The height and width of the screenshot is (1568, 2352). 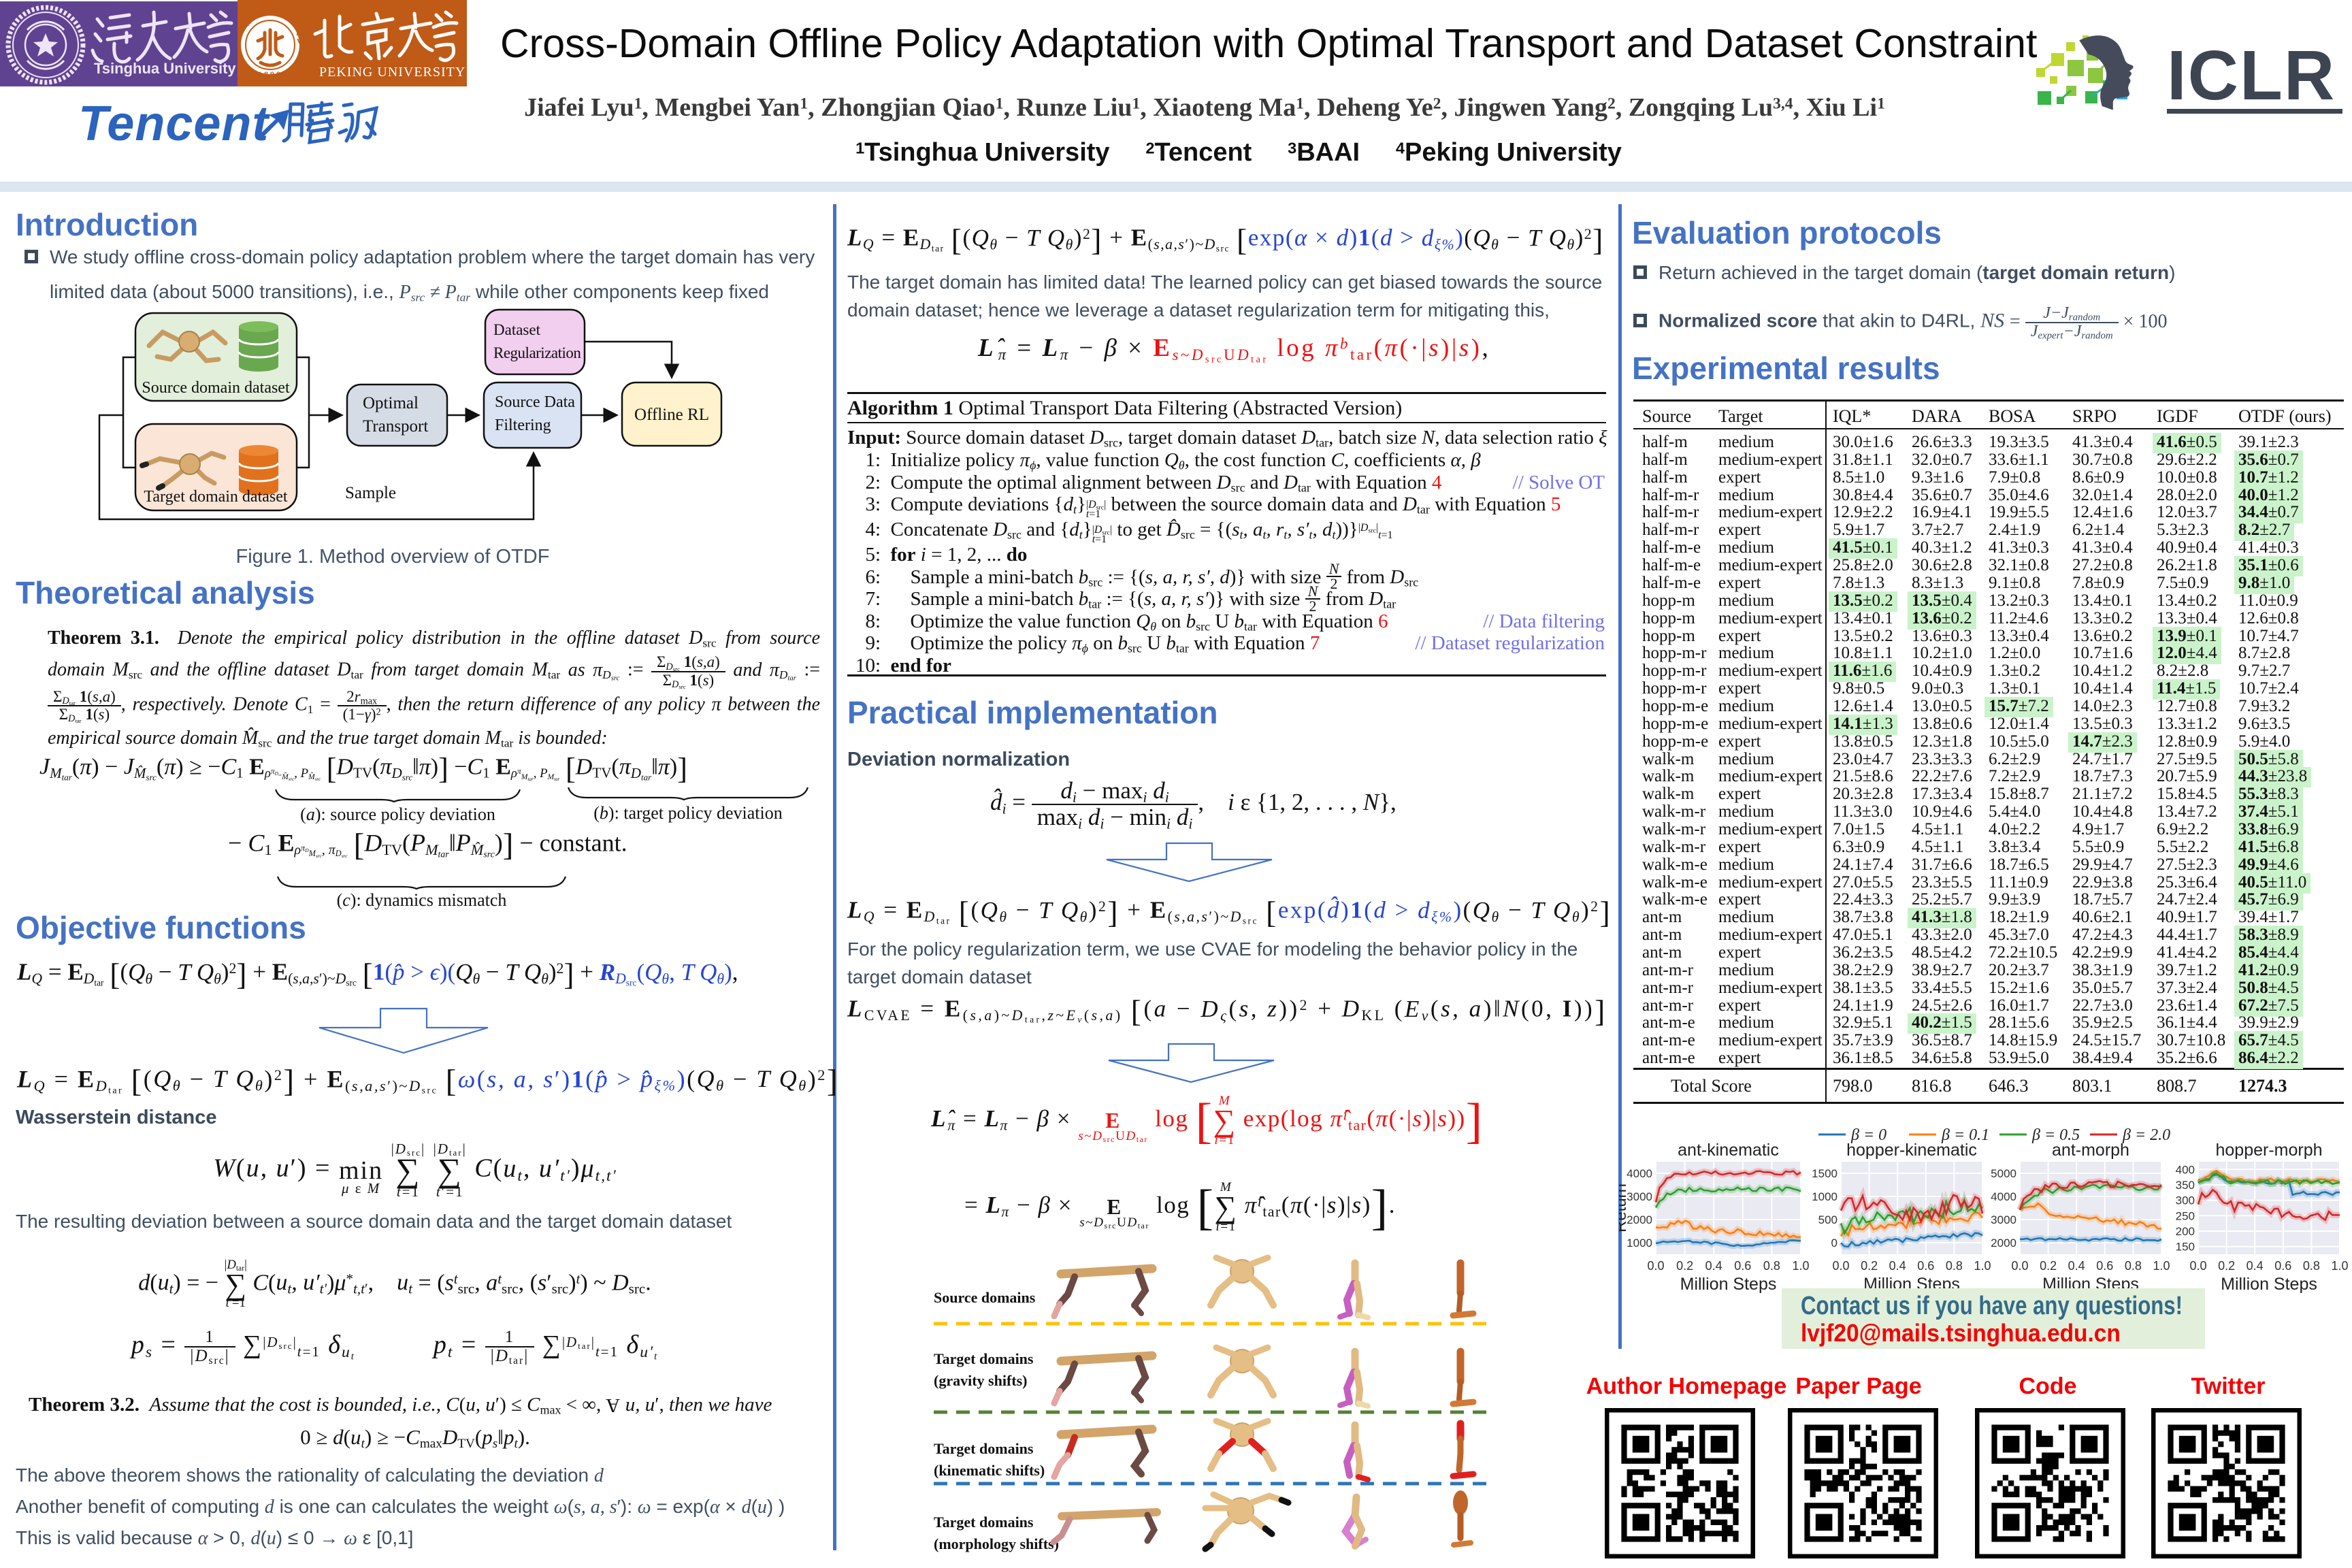 What do you see at coordinates (1912, 1151) in the screenshot?
I see `svg-text: hopper-kinematic` at bounding box center [1912, 1151].